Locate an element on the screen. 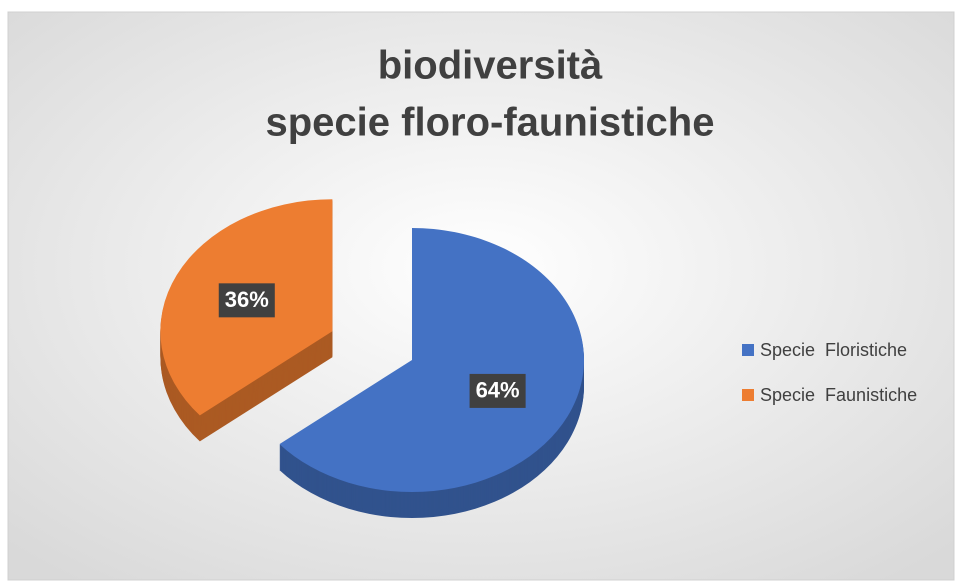 This screenshot has height=583, width=957. data-label: 36% is located at coordinates (247, 299).